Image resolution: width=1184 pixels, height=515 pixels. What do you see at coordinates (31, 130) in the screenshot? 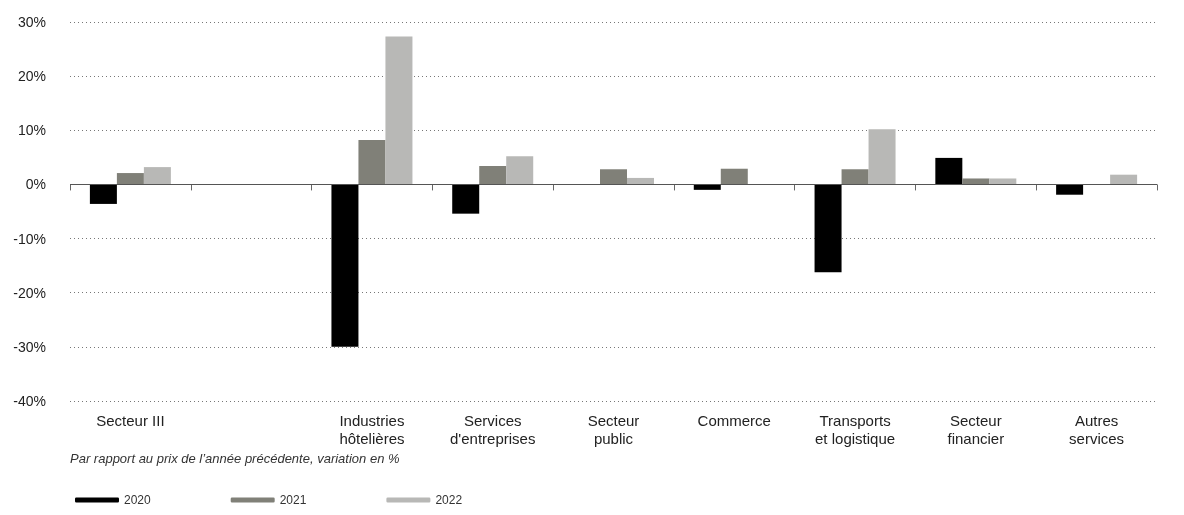
I see `y-tick-label: 10%` at bounding box center [31, 130].